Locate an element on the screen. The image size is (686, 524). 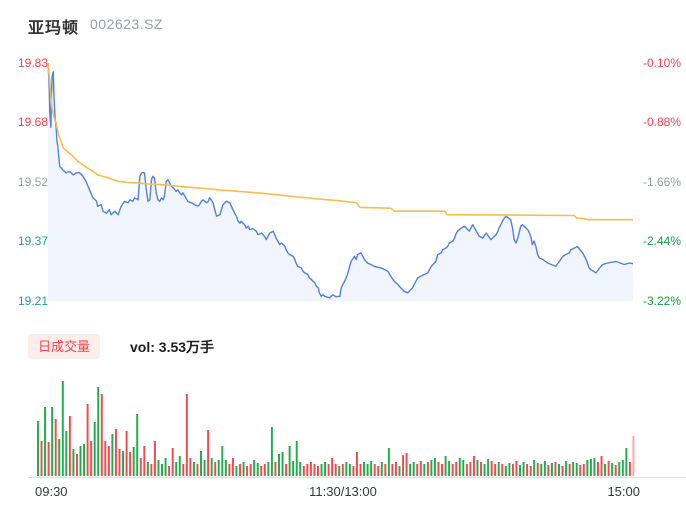
percent-tick-1: -0.88% is located at coordinates (661, 122).